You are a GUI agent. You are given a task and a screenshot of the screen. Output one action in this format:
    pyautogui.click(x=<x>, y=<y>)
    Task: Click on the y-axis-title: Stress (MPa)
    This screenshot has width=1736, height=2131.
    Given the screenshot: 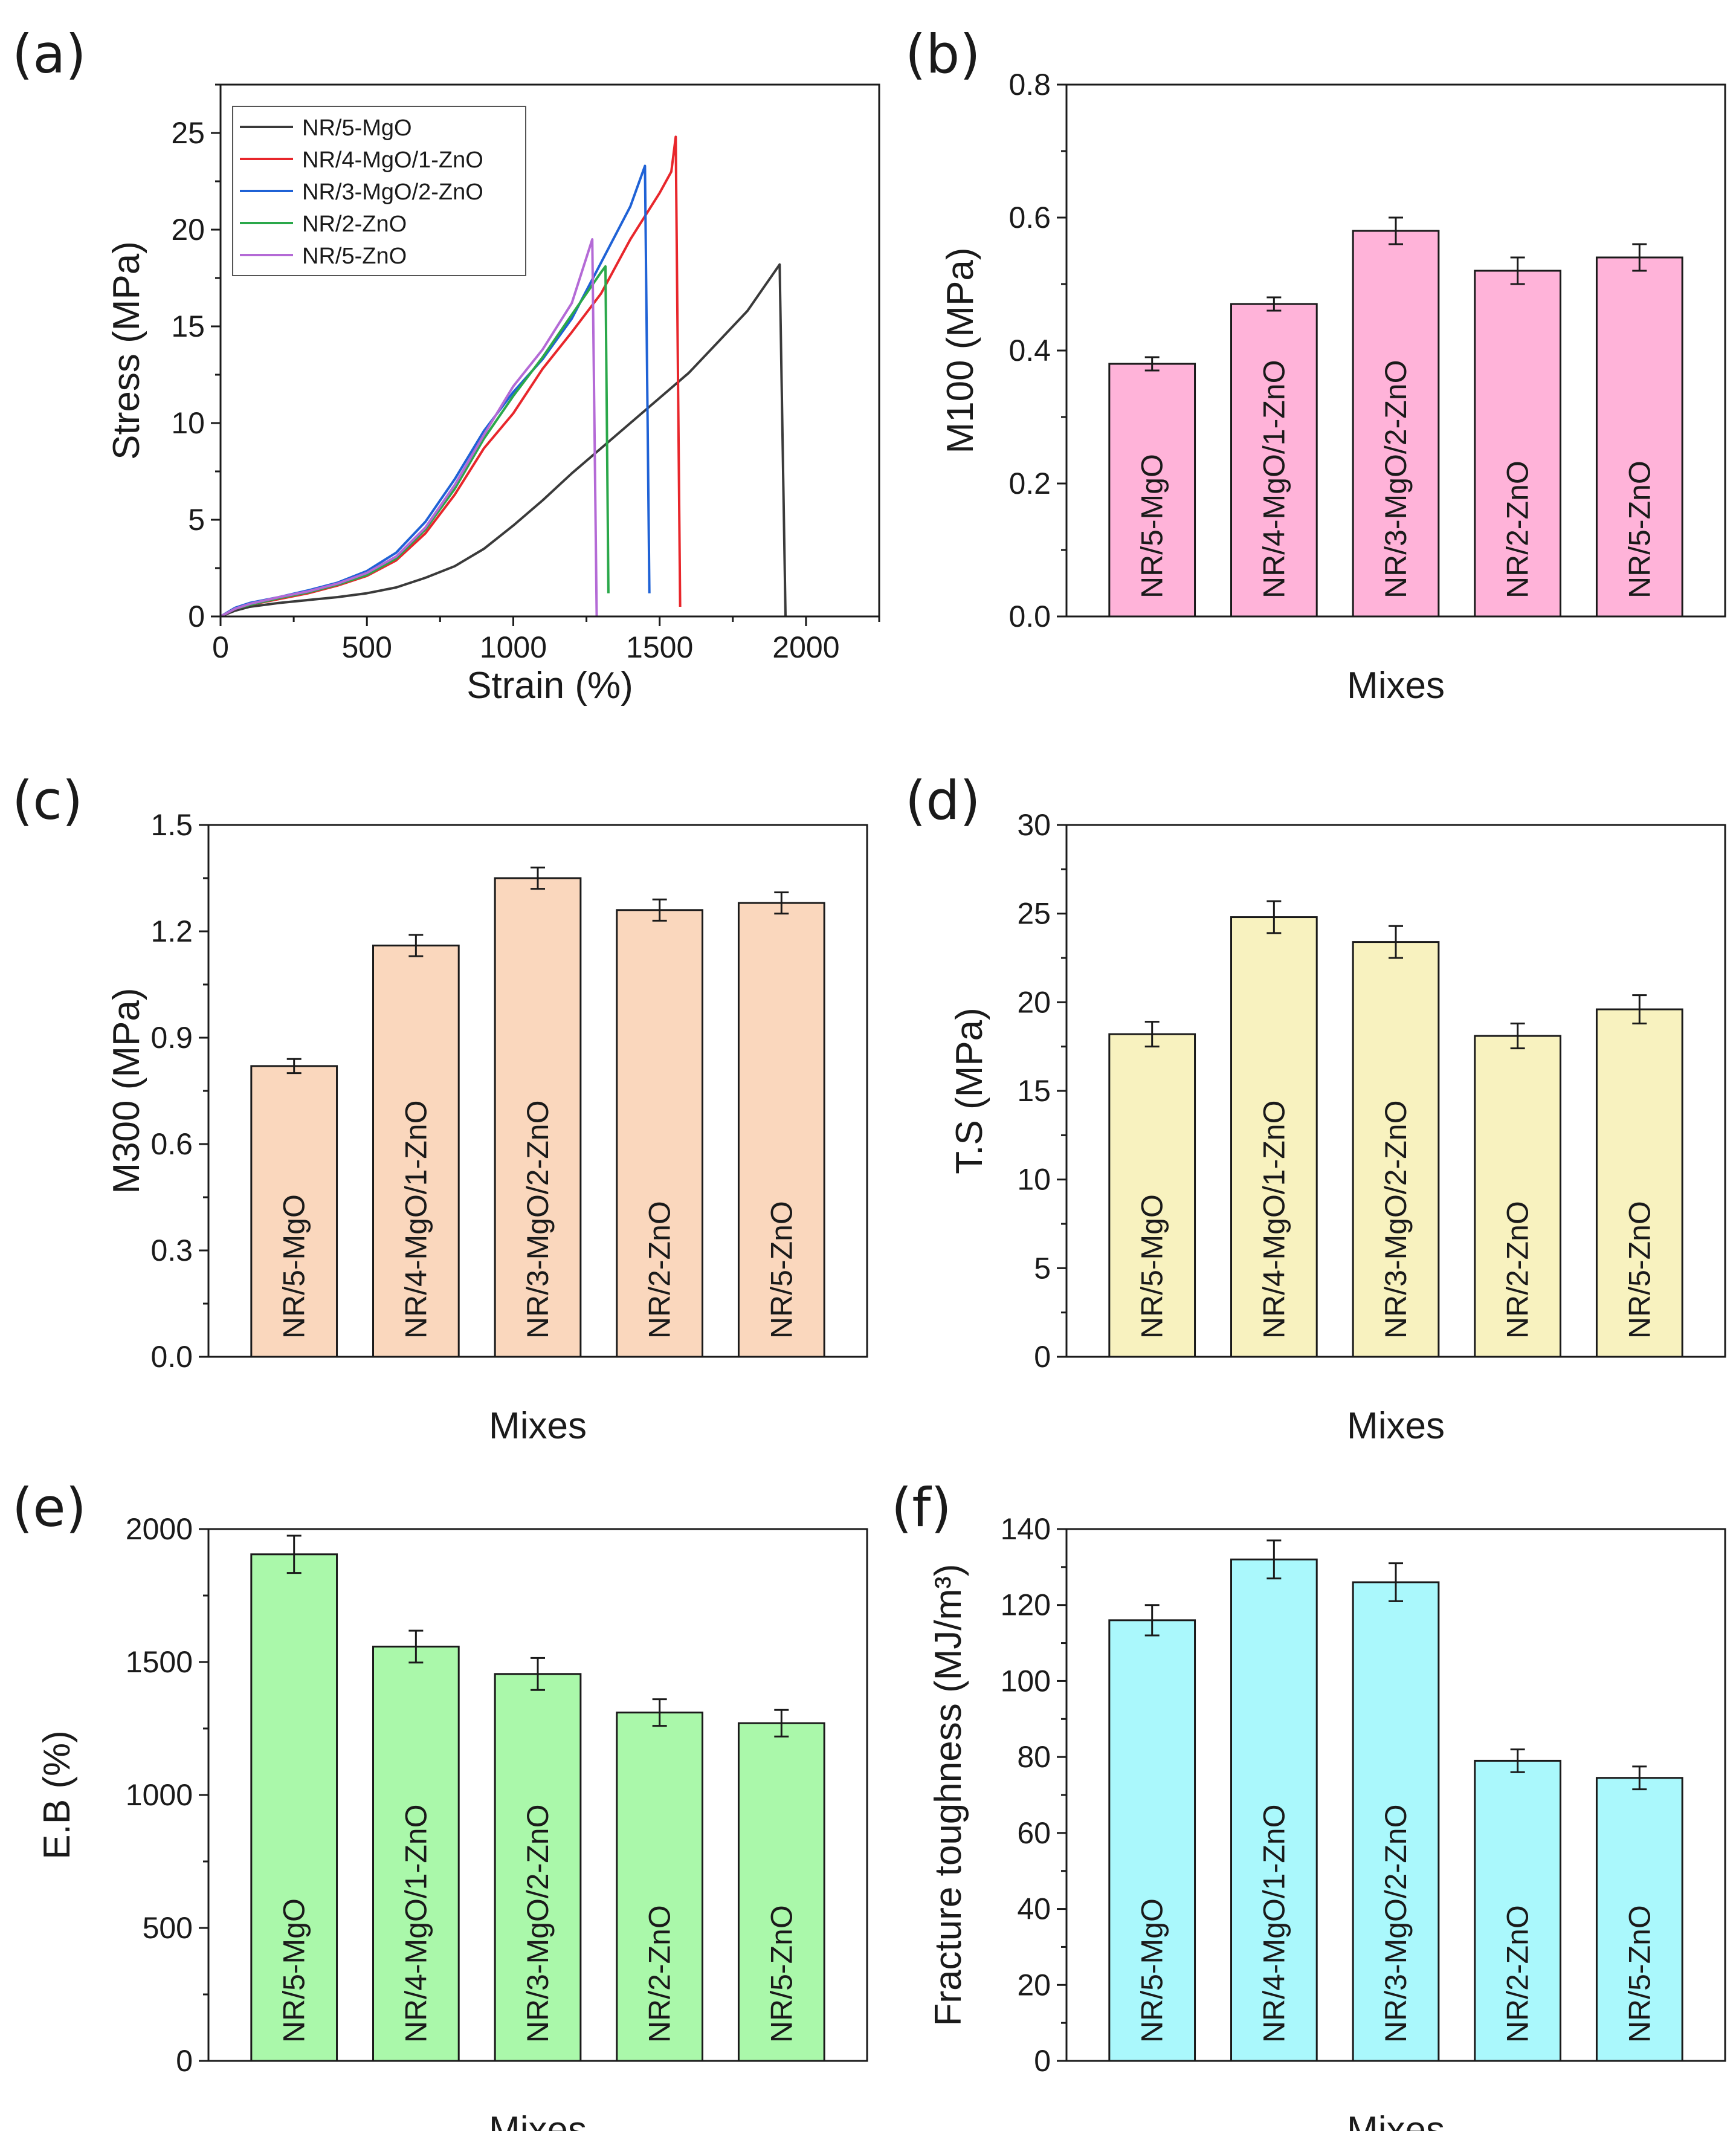 What is the action you would take?
    pyautogui.click(x=127, y=350)
    